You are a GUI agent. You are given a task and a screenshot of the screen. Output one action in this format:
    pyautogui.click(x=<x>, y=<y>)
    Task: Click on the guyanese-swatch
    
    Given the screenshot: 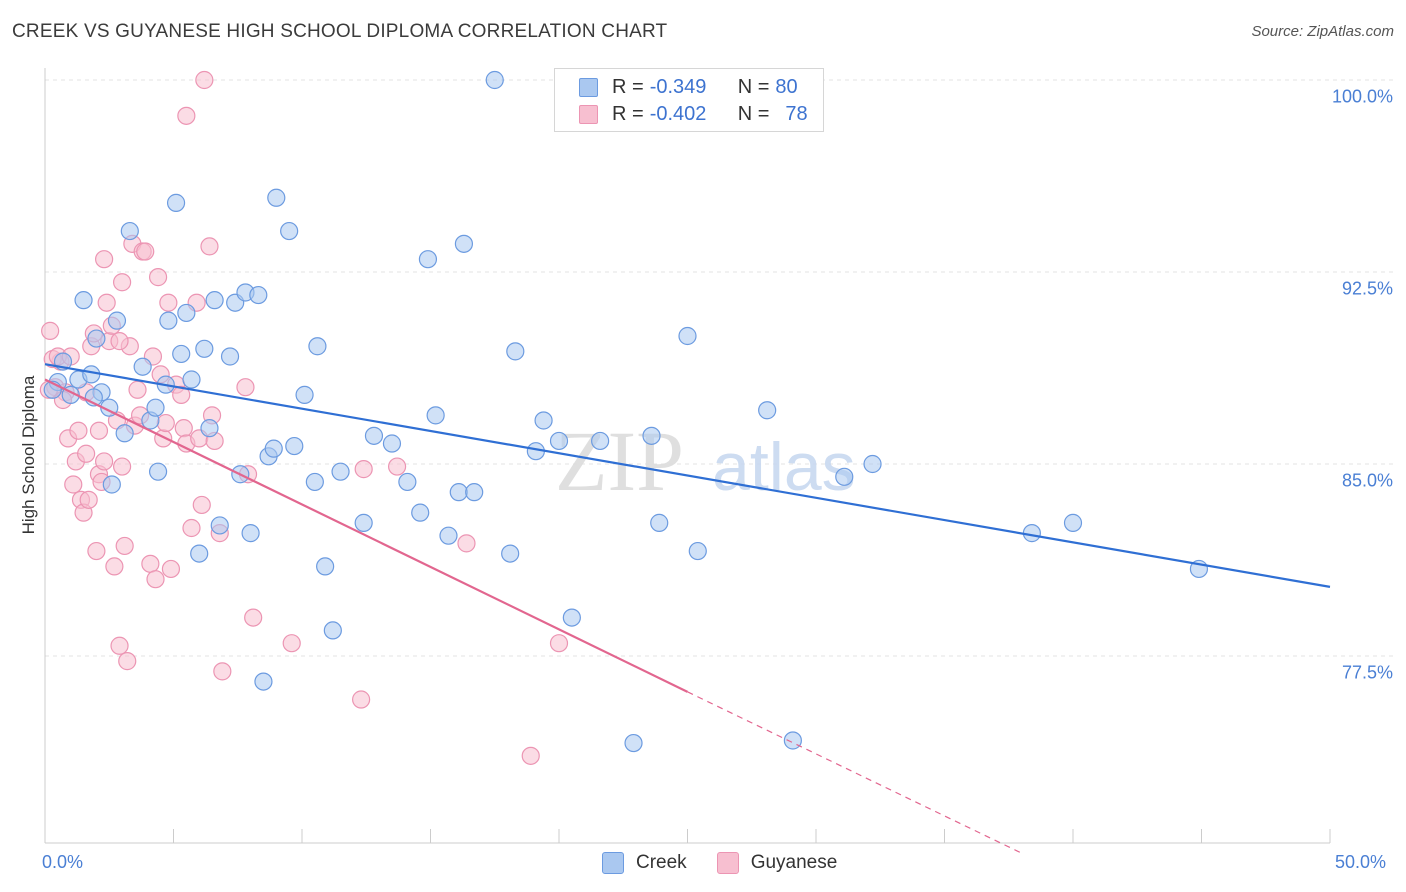 What is the action you would take?
    pyautogui.click(x=588, y=114)
    